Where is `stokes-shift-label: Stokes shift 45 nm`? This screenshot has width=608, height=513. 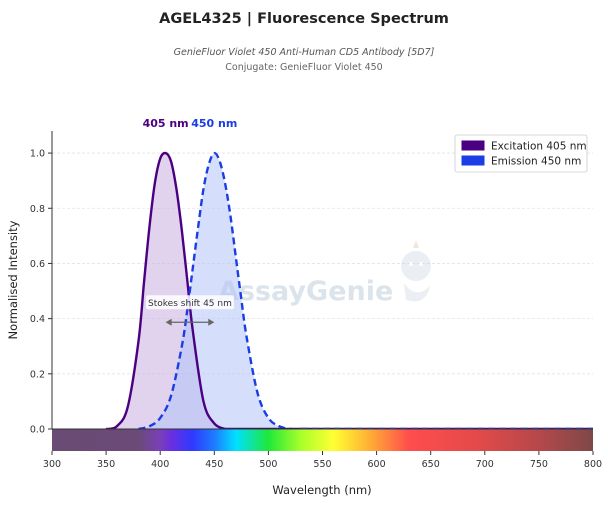
stokes-shift-label: Stokes shift 45 nm is located at coordinates (190, 304).